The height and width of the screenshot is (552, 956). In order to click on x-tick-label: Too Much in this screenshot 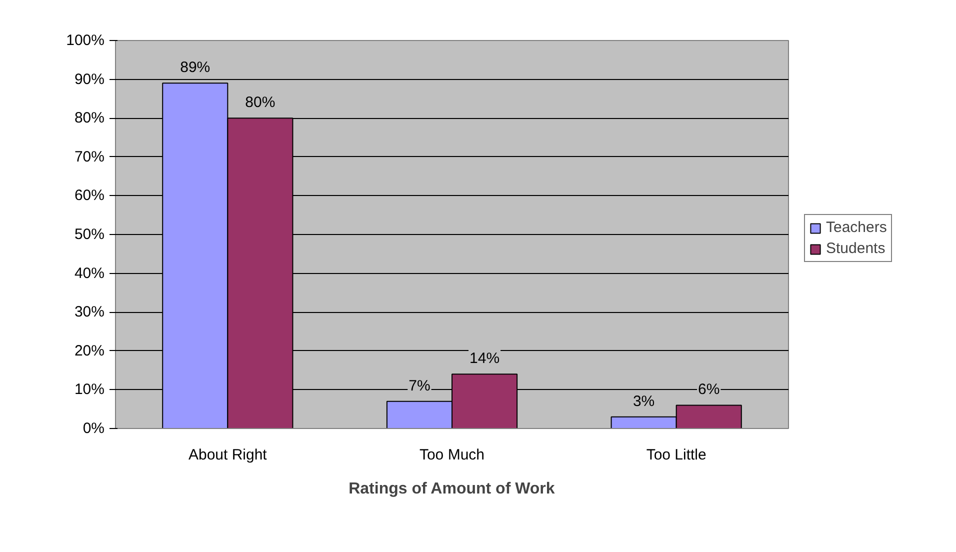, I will do `click(452, 455)`.